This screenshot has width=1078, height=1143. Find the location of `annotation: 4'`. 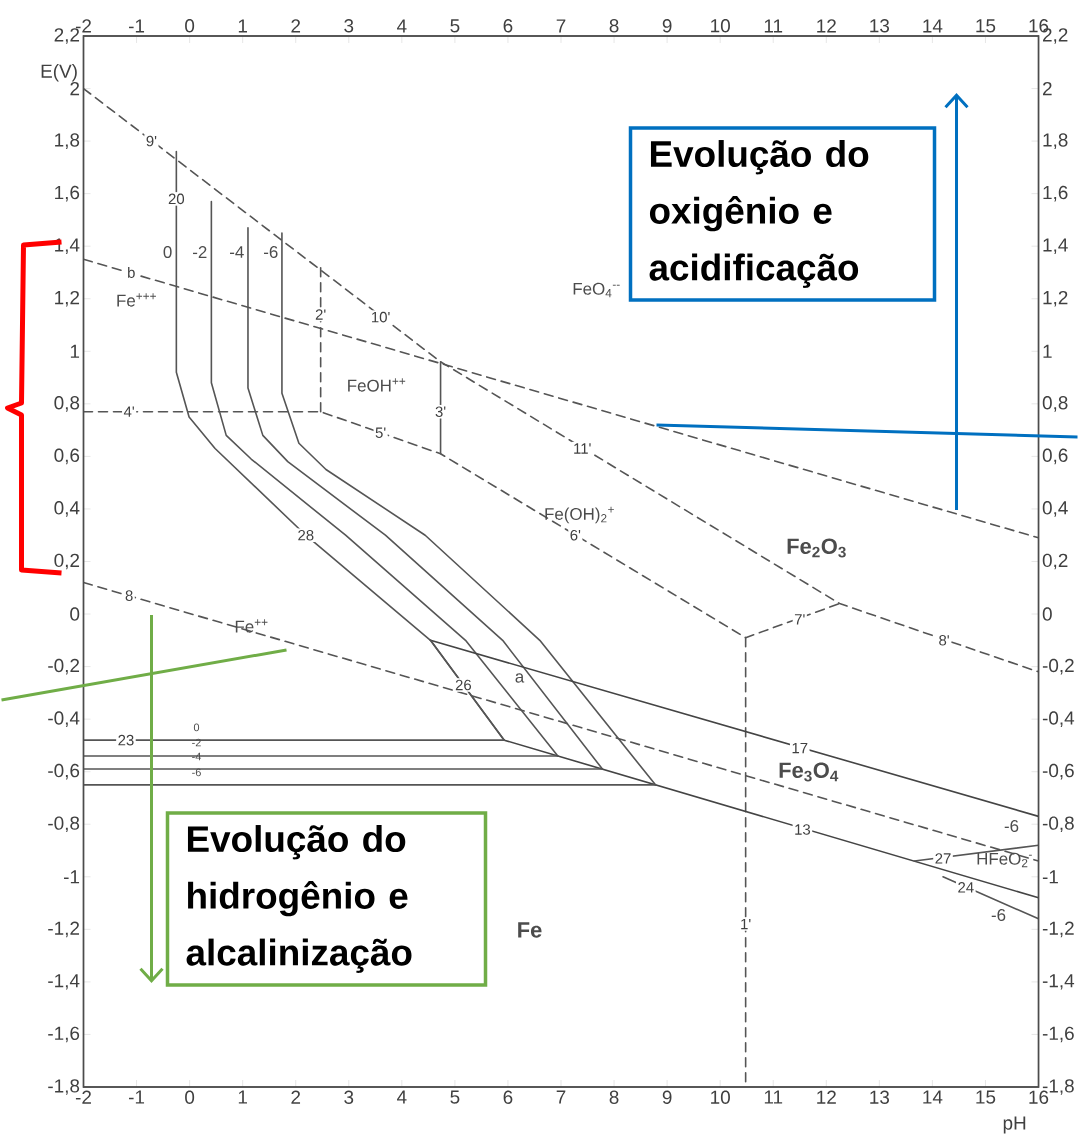

annotation: 4' is located at coordinates (128, 411).